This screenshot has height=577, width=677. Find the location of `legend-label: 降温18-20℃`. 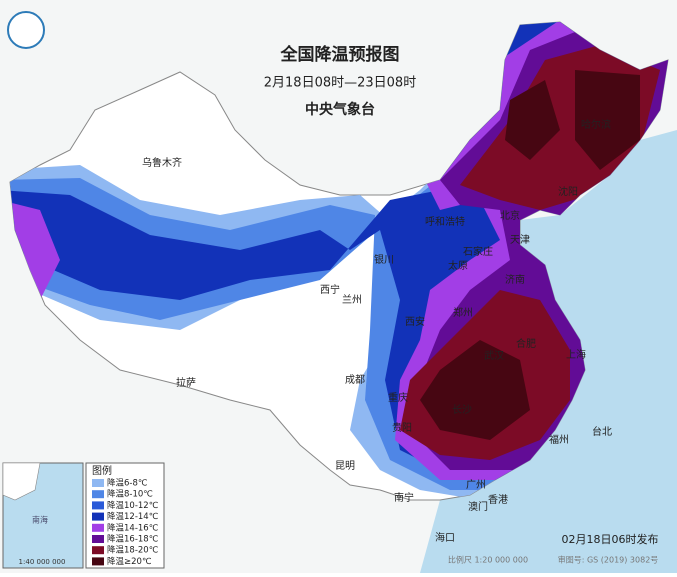

legend-label: 降温18-20℃ is located at coordinates (133, 550).